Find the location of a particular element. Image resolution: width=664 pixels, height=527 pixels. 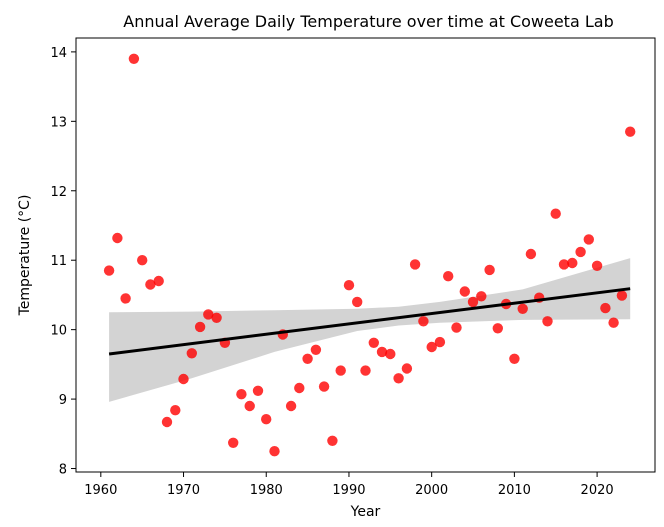

x-axis: 1960 1970 1980 1990 2000 2010 2020 is located at coordinates (349, 485).